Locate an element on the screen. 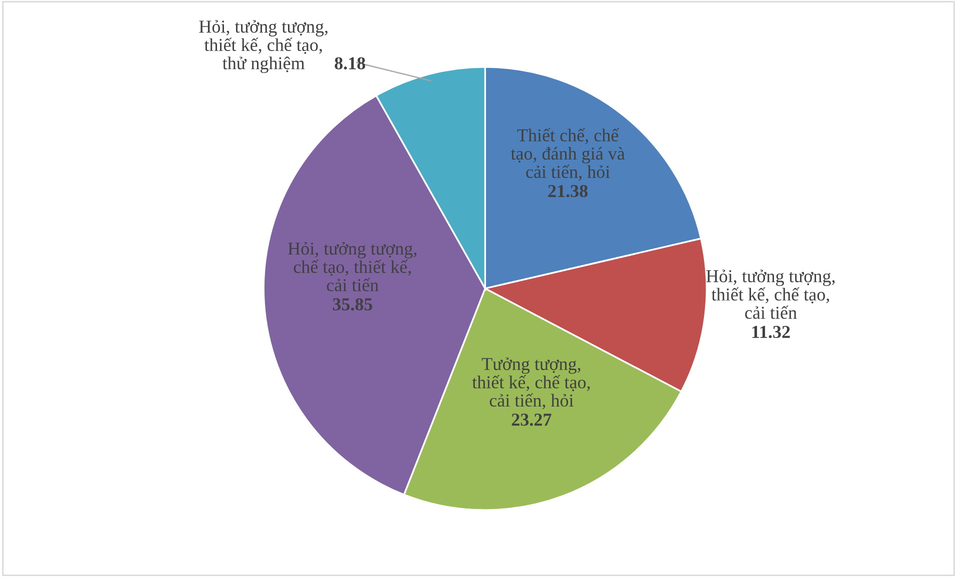 The width and height of the screenshot is (957, 577). data-label: 35.85 is located at coordinates (352, 304).